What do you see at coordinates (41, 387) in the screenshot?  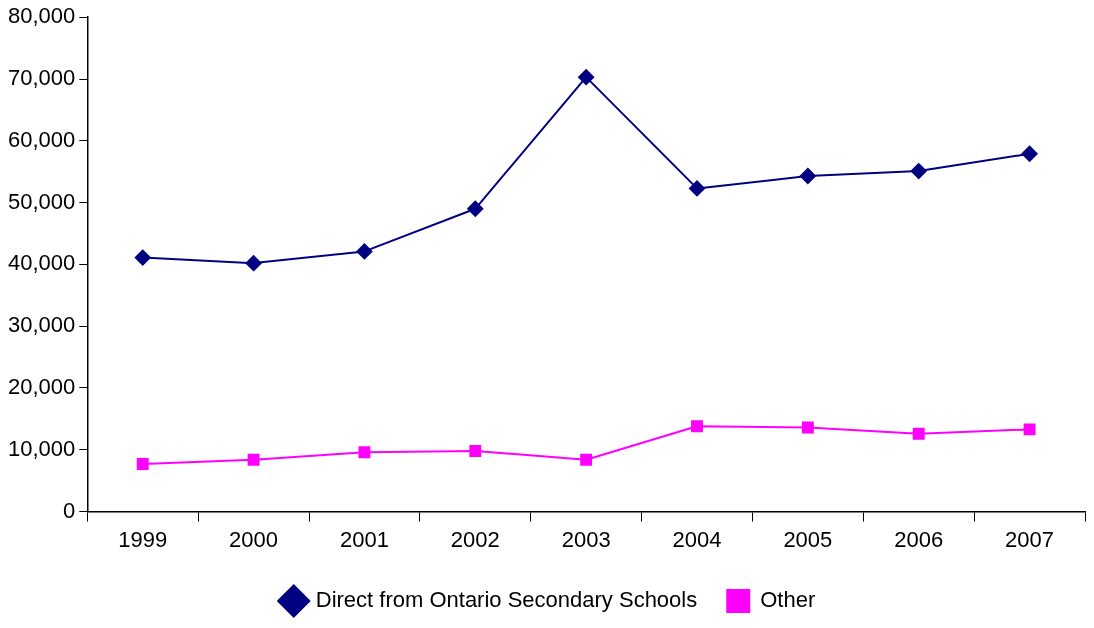 I see `y-tick-label: 20,000` at bounding box center [41, 387].